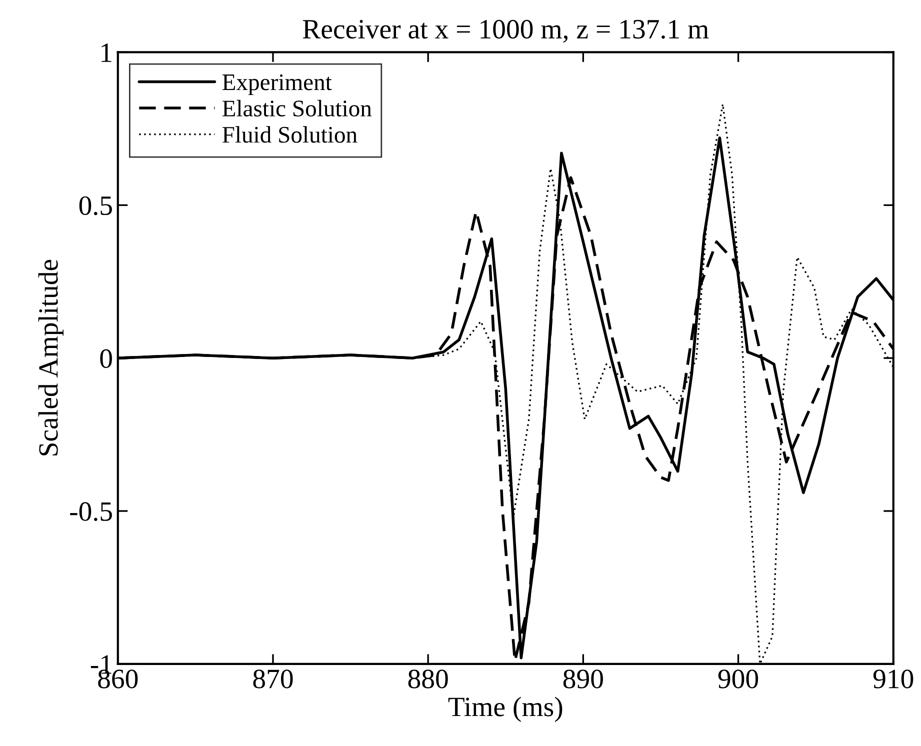 The height and width of the screenshot is (746, 921). I want to click on x-axis-title: Time (ms), so click(505, 709).